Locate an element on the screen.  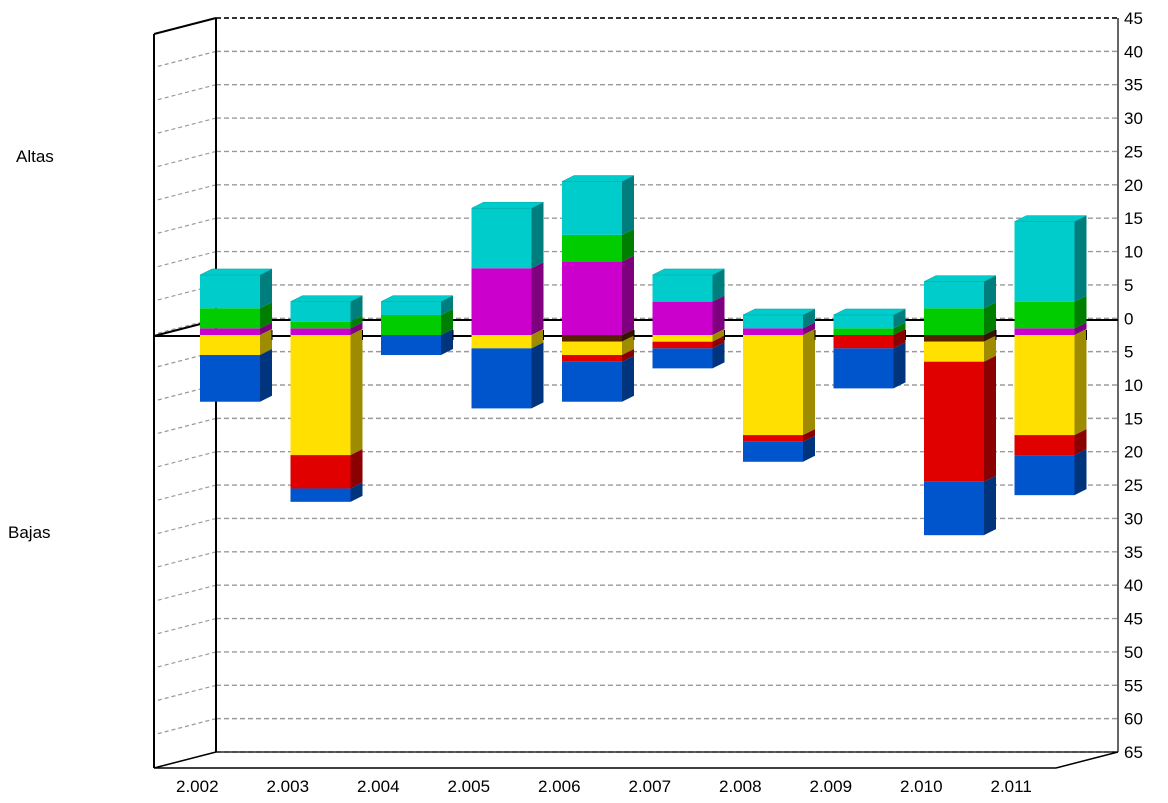
x-tick-label: 2.007 is located at coordinates (650, 786).